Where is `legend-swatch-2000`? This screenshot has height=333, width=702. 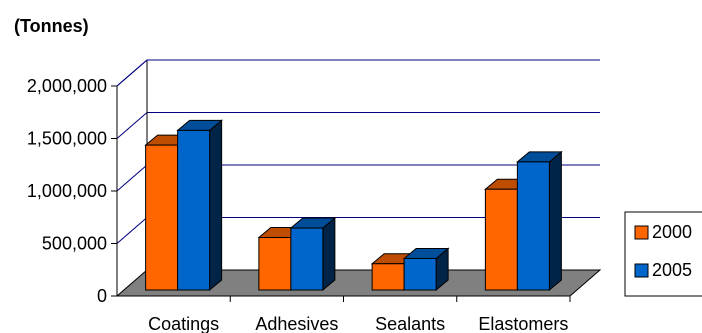
legend-swatch-2000 is located at coordinates (641, 232).